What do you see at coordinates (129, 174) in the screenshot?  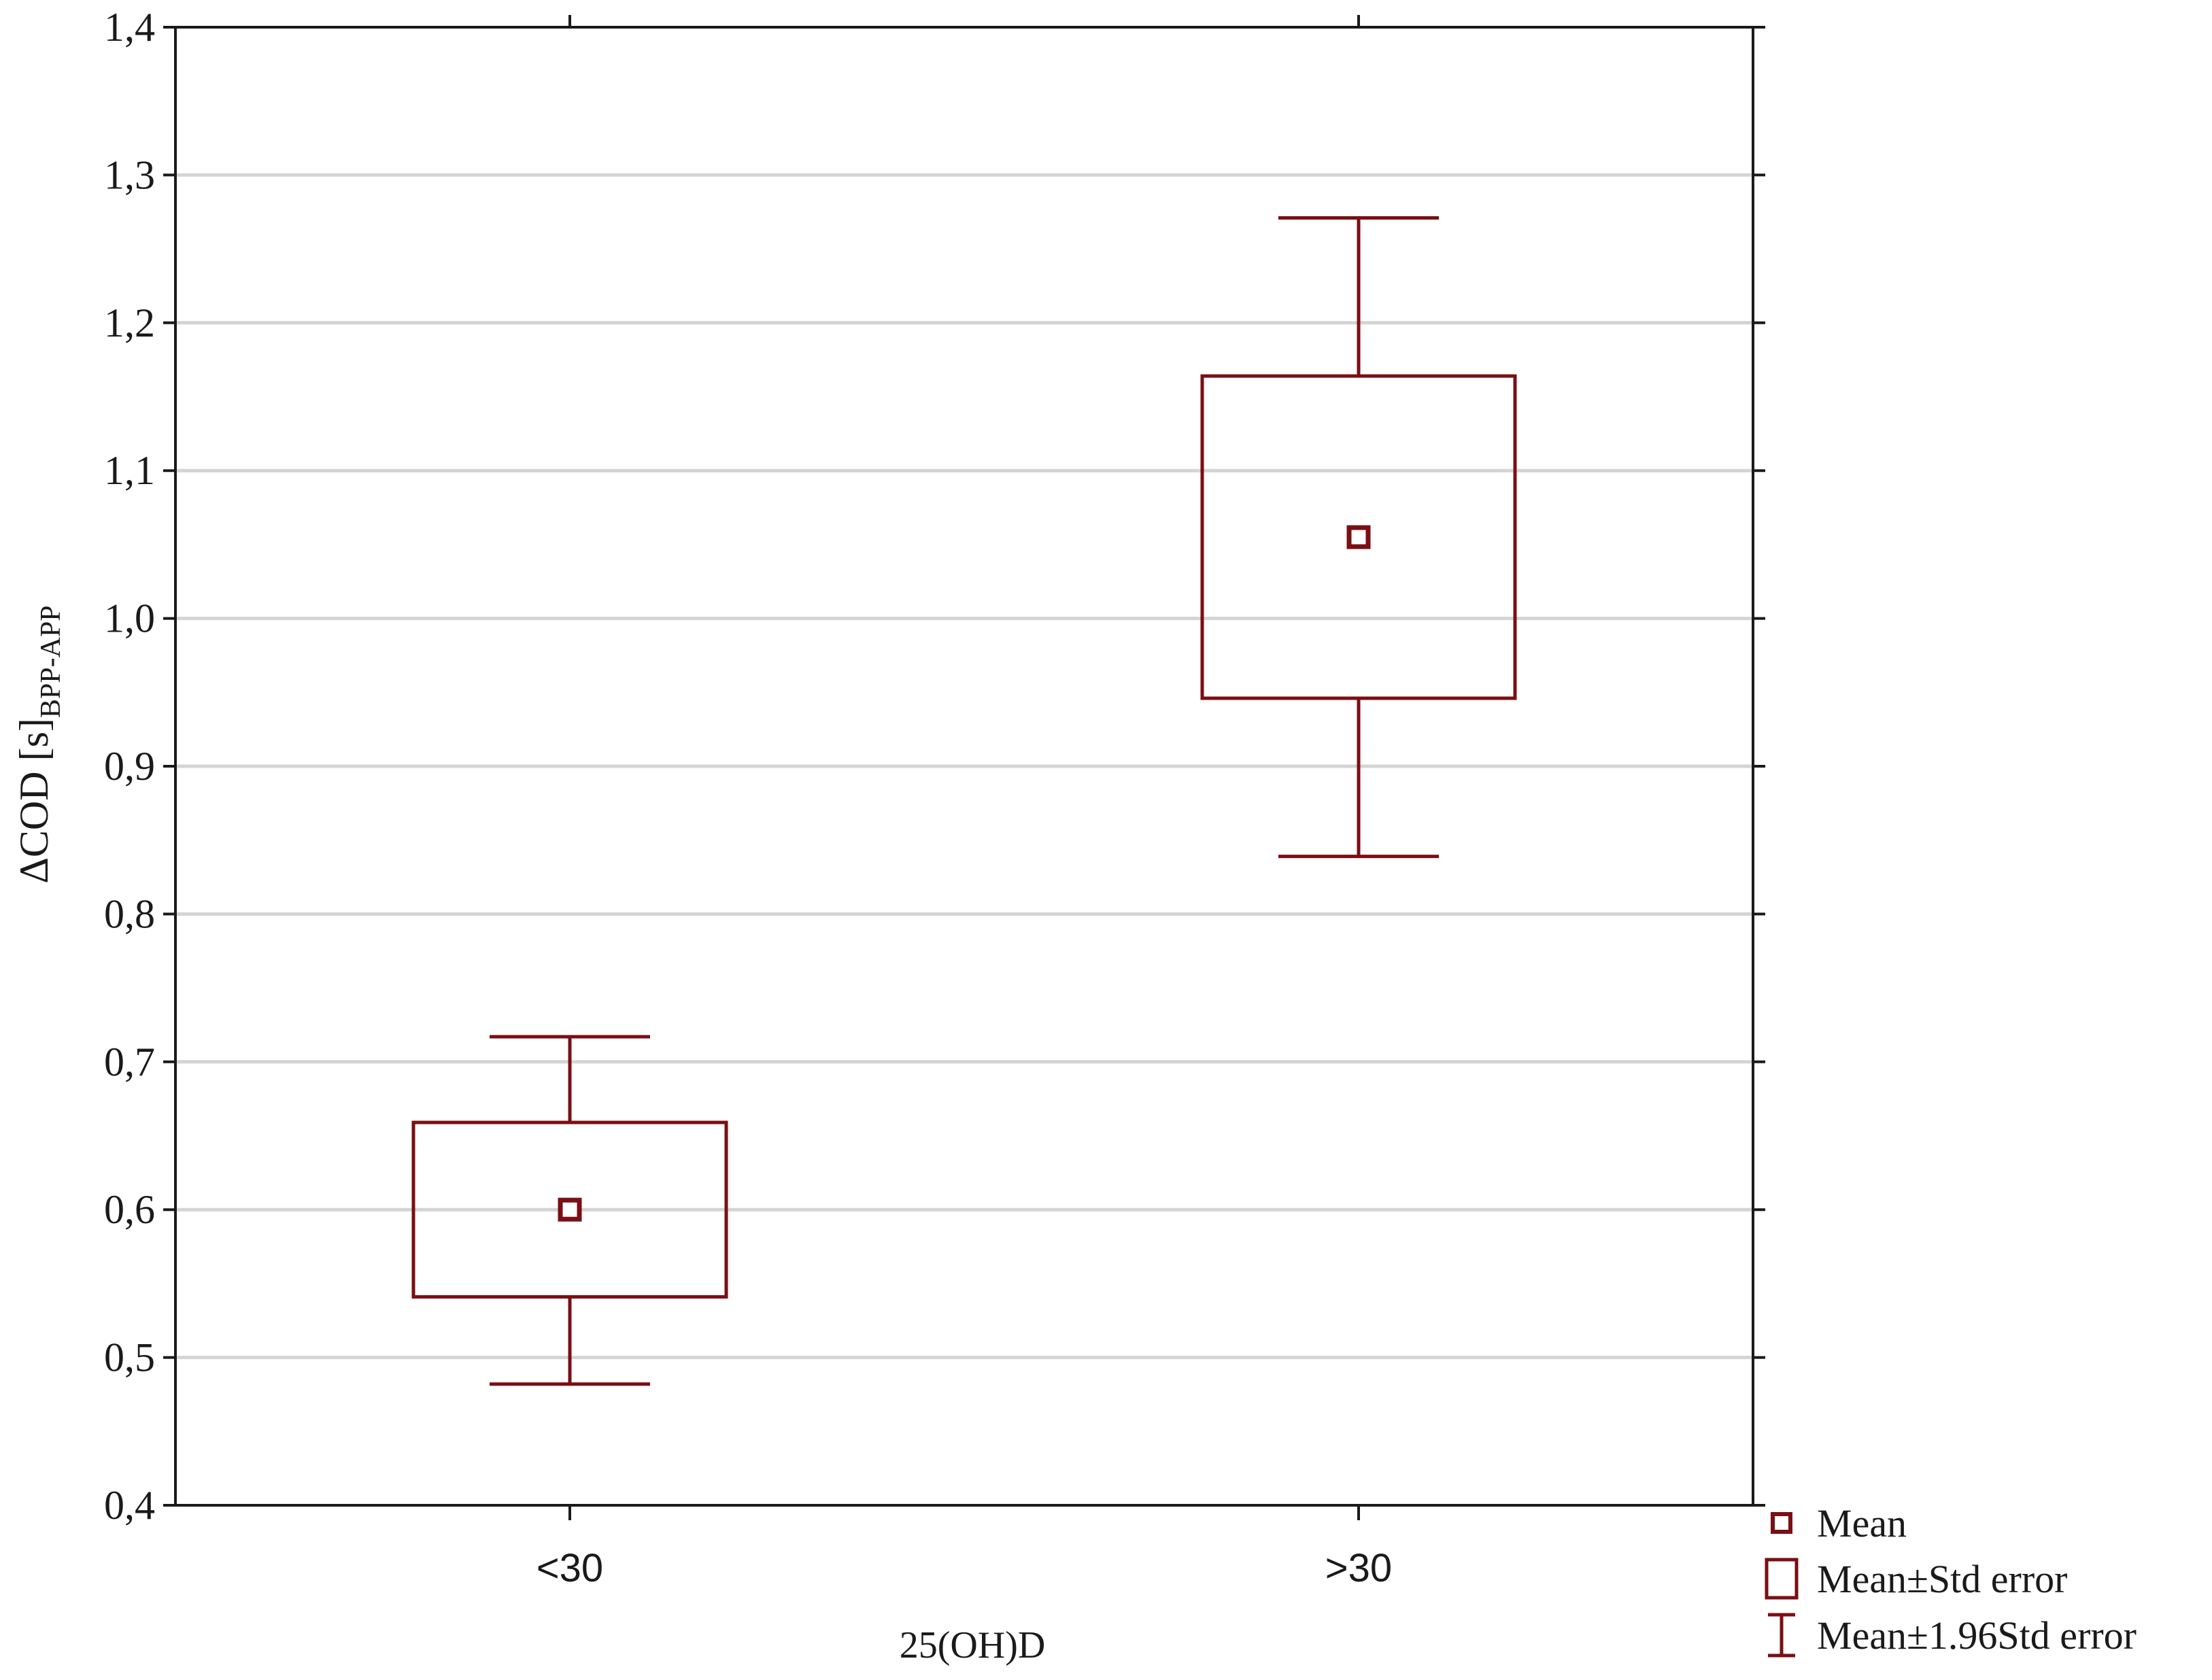 I see `y-tick-label-9: 1,3` at bounding box center [129, 174].